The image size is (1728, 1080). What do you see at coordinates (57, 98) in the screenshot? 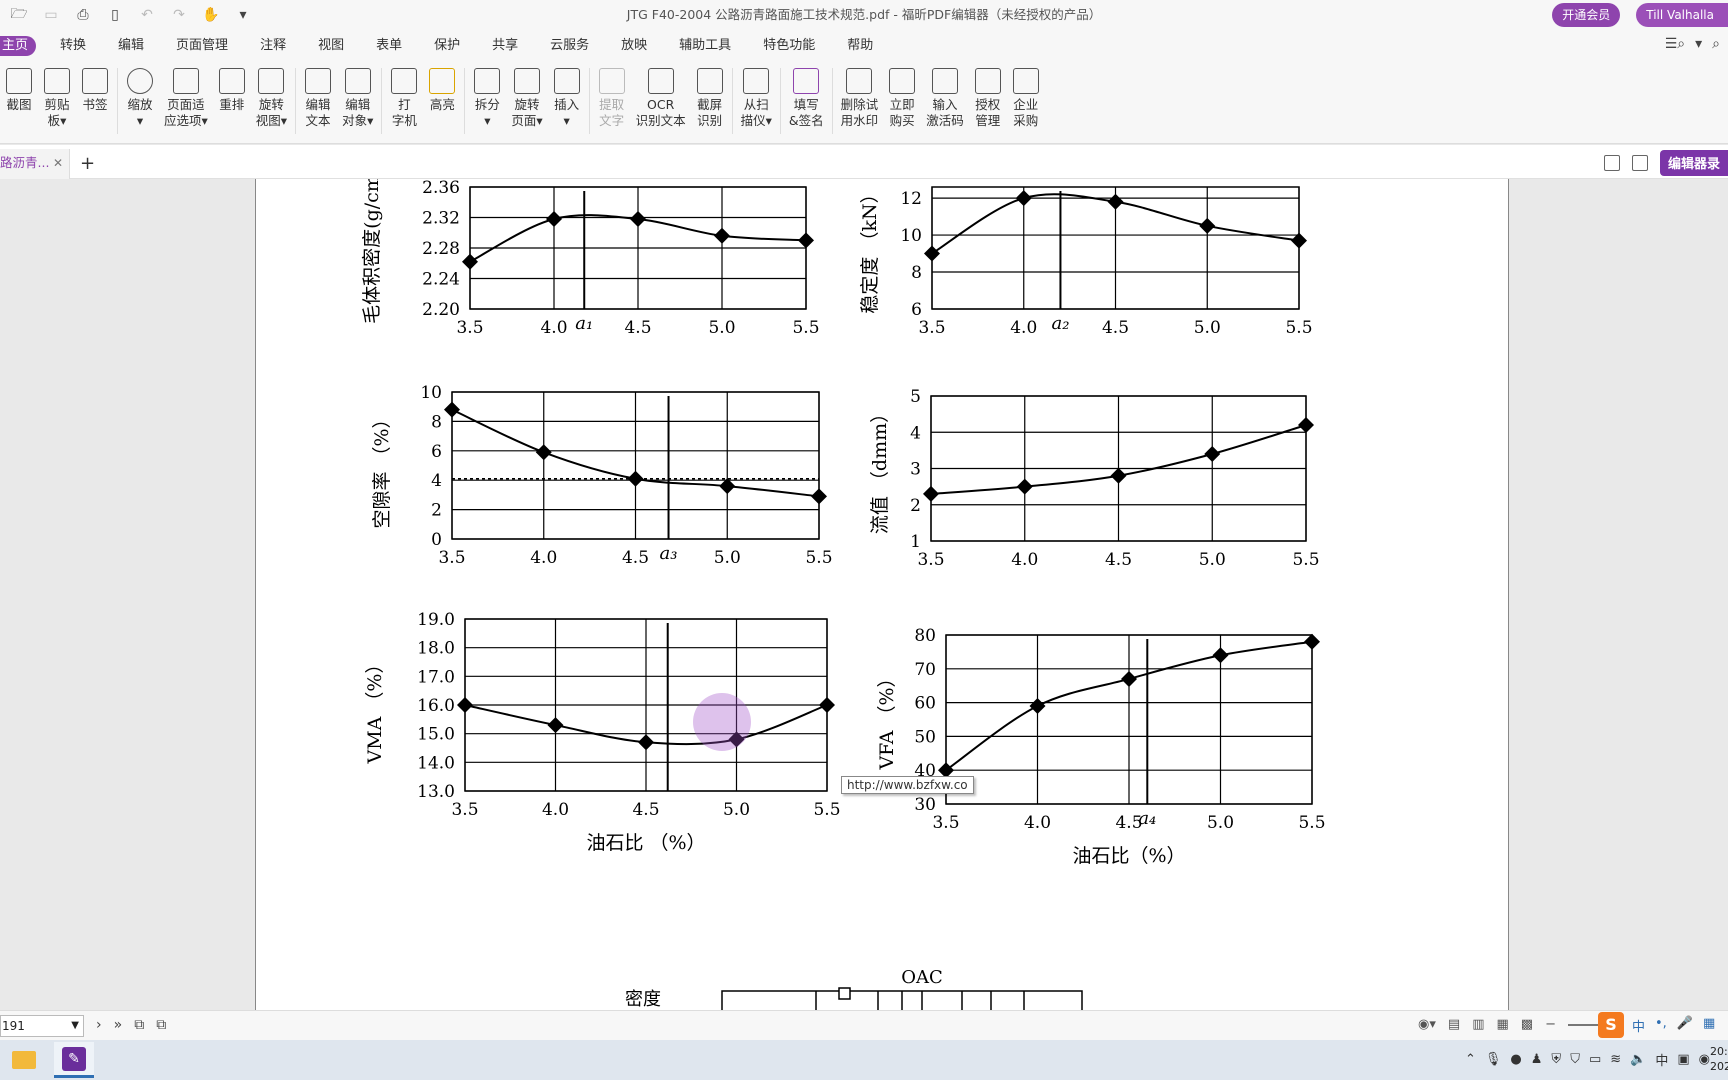
I see `ribbon-button-clipboard: 剪贴 板▾` at bounding box center [57, 98].